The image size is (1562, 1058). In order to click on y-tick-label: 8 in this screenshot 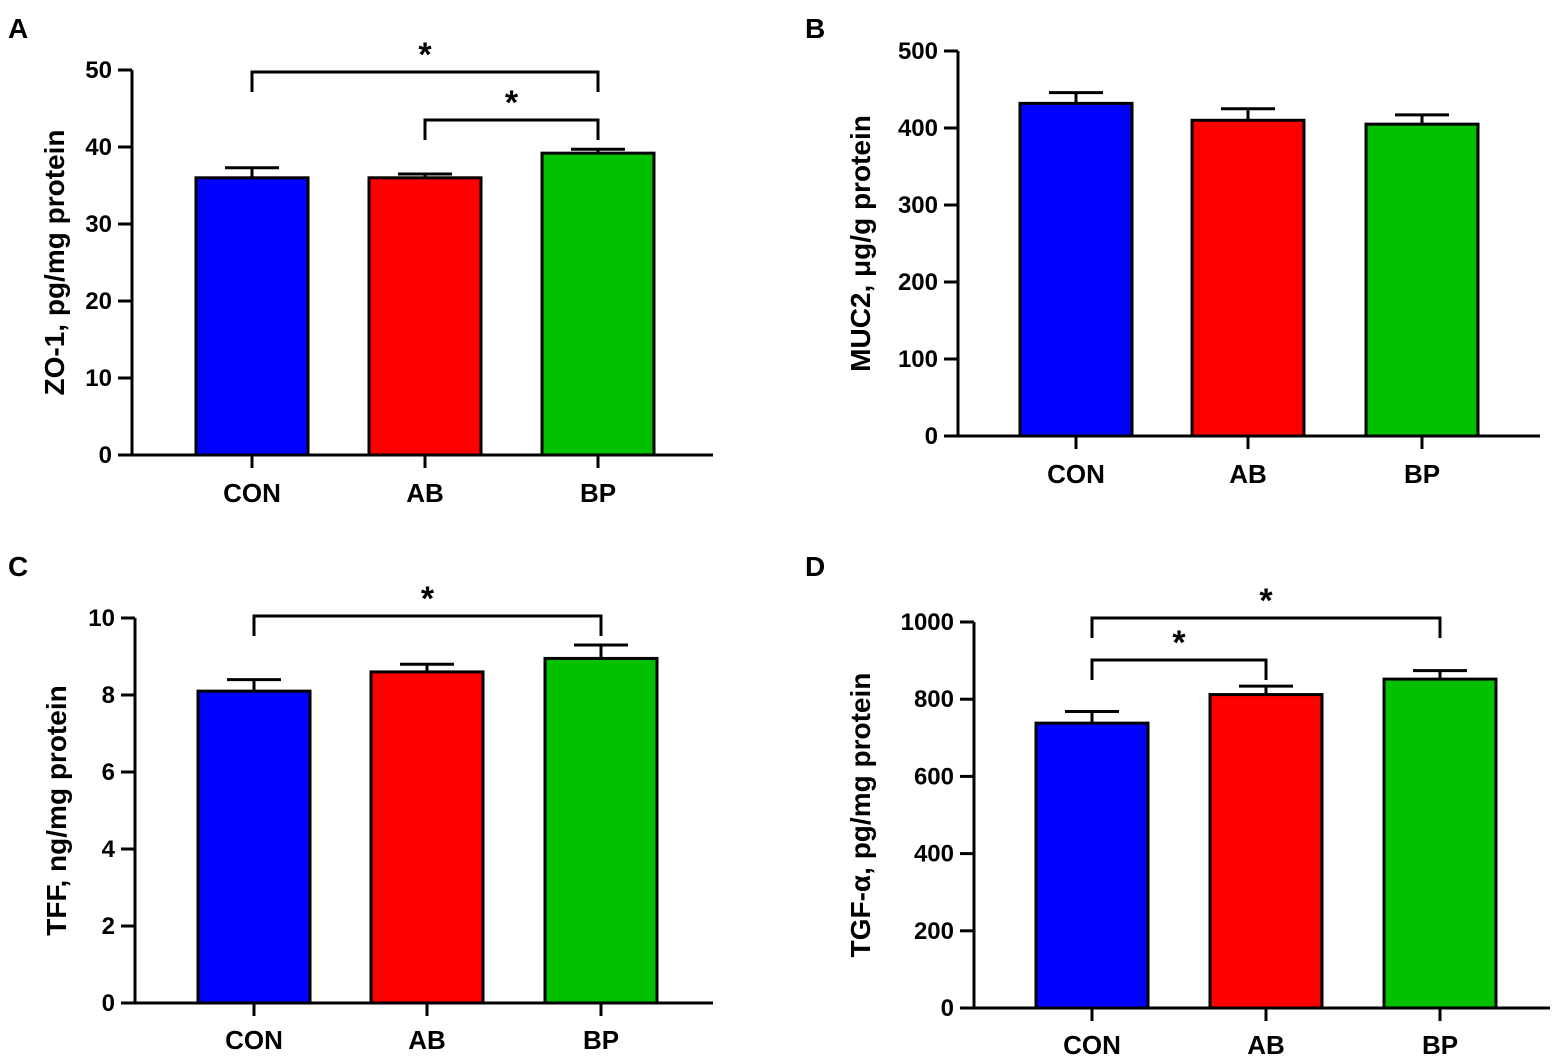, I will do `click(108, 695)`.